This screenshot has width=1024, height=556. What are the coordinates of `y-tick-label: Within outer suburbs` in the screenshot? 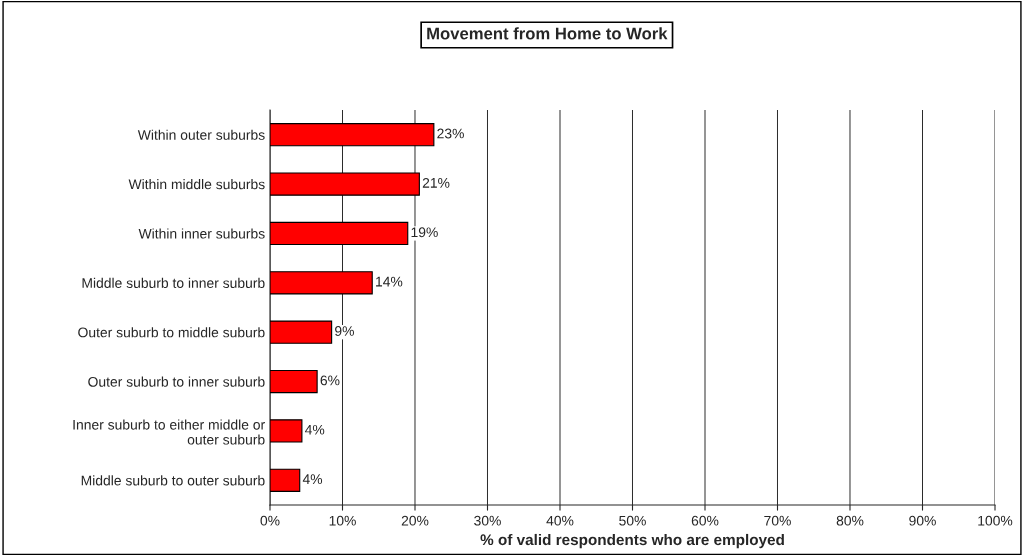 It's located at (201, 134).